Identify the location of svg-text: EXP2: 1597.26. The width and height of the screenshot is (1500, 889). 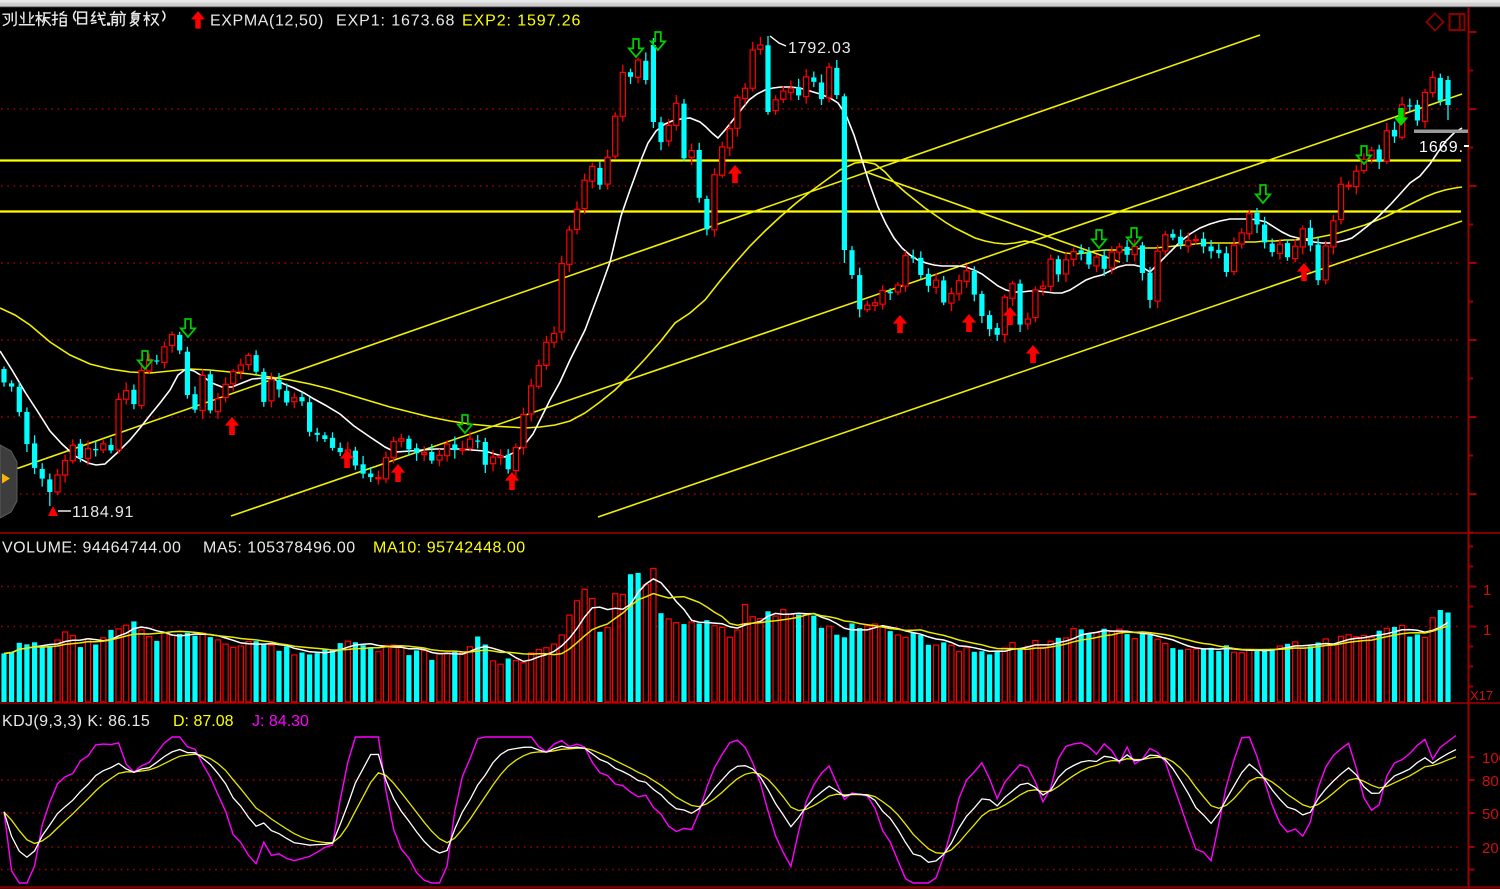
(521, 21).